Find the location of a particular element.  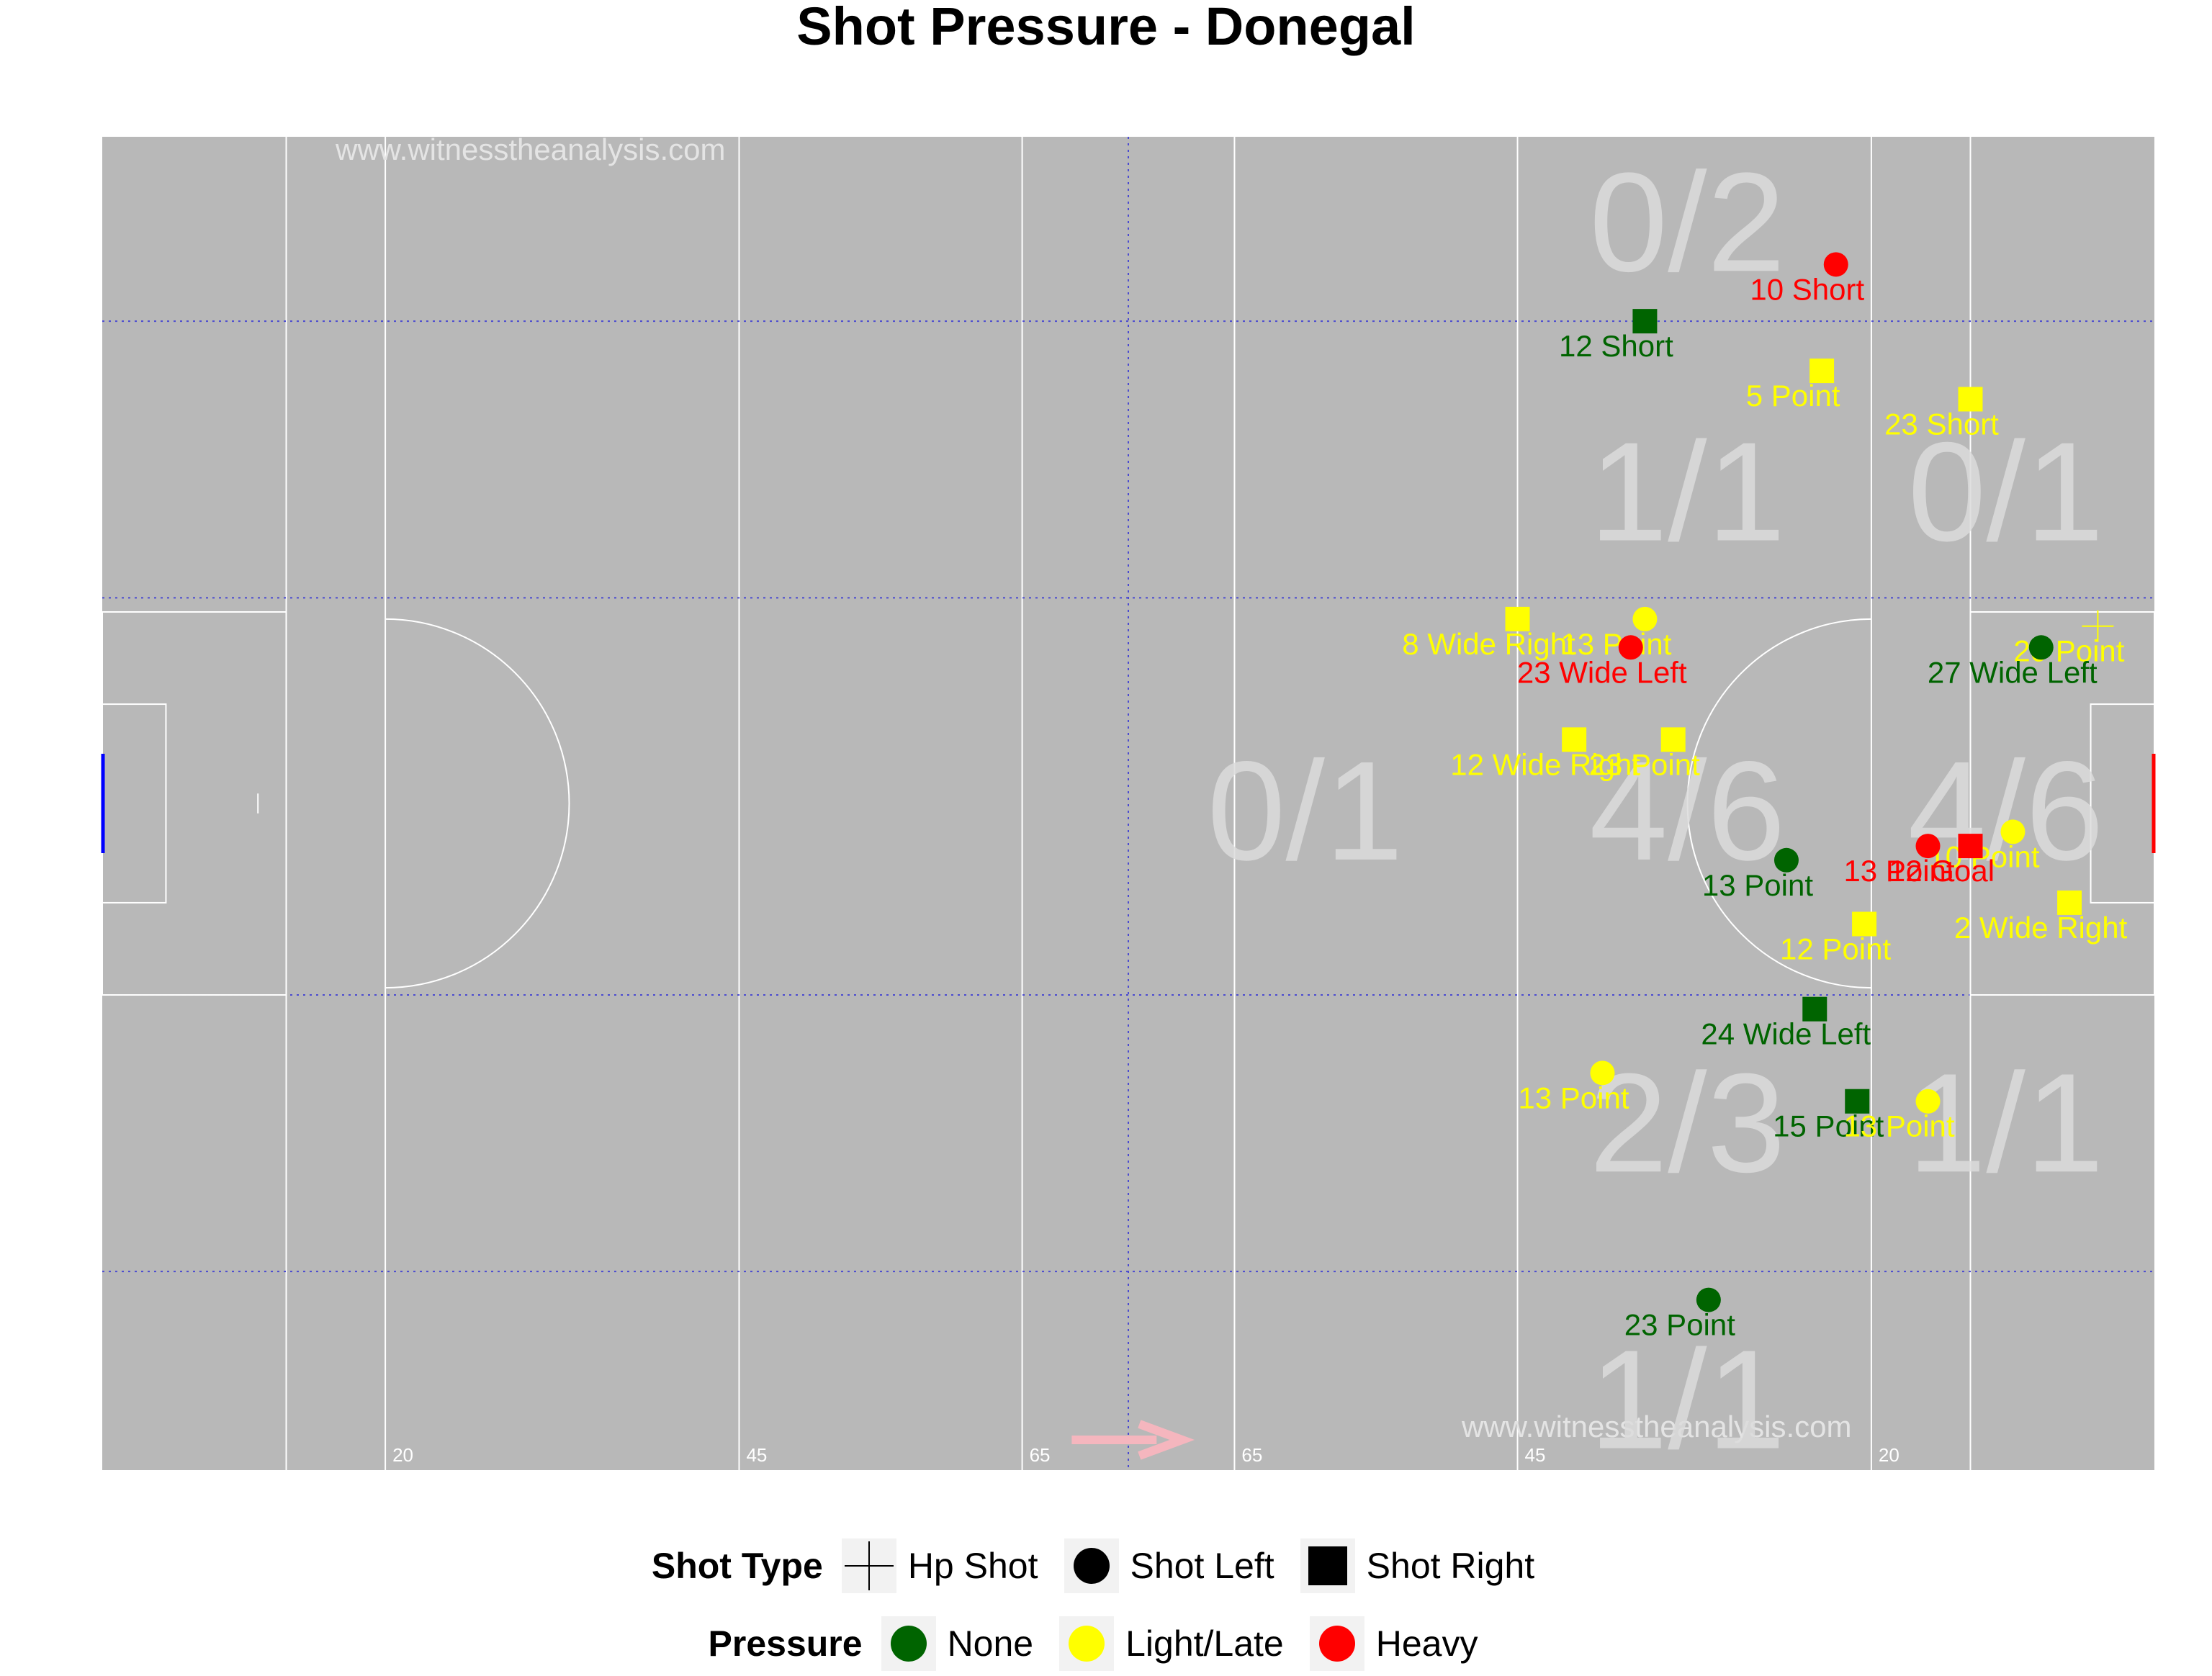

shot-label: 12 Point is located at coordinates (1836, 948).